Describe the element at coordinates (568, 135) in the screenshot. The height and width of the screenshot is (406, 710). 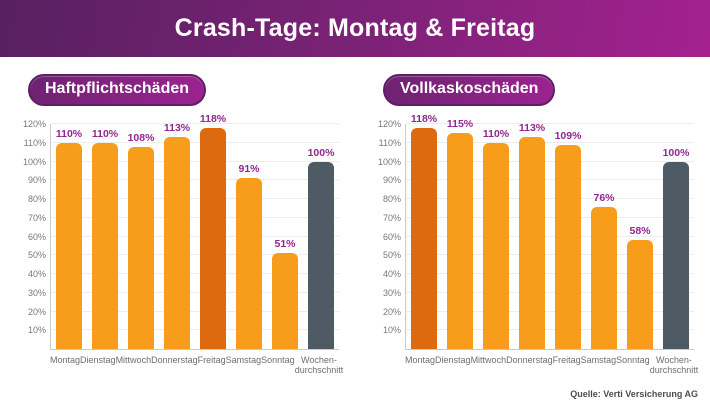
I see `bar-value-label: 109%` at that location.